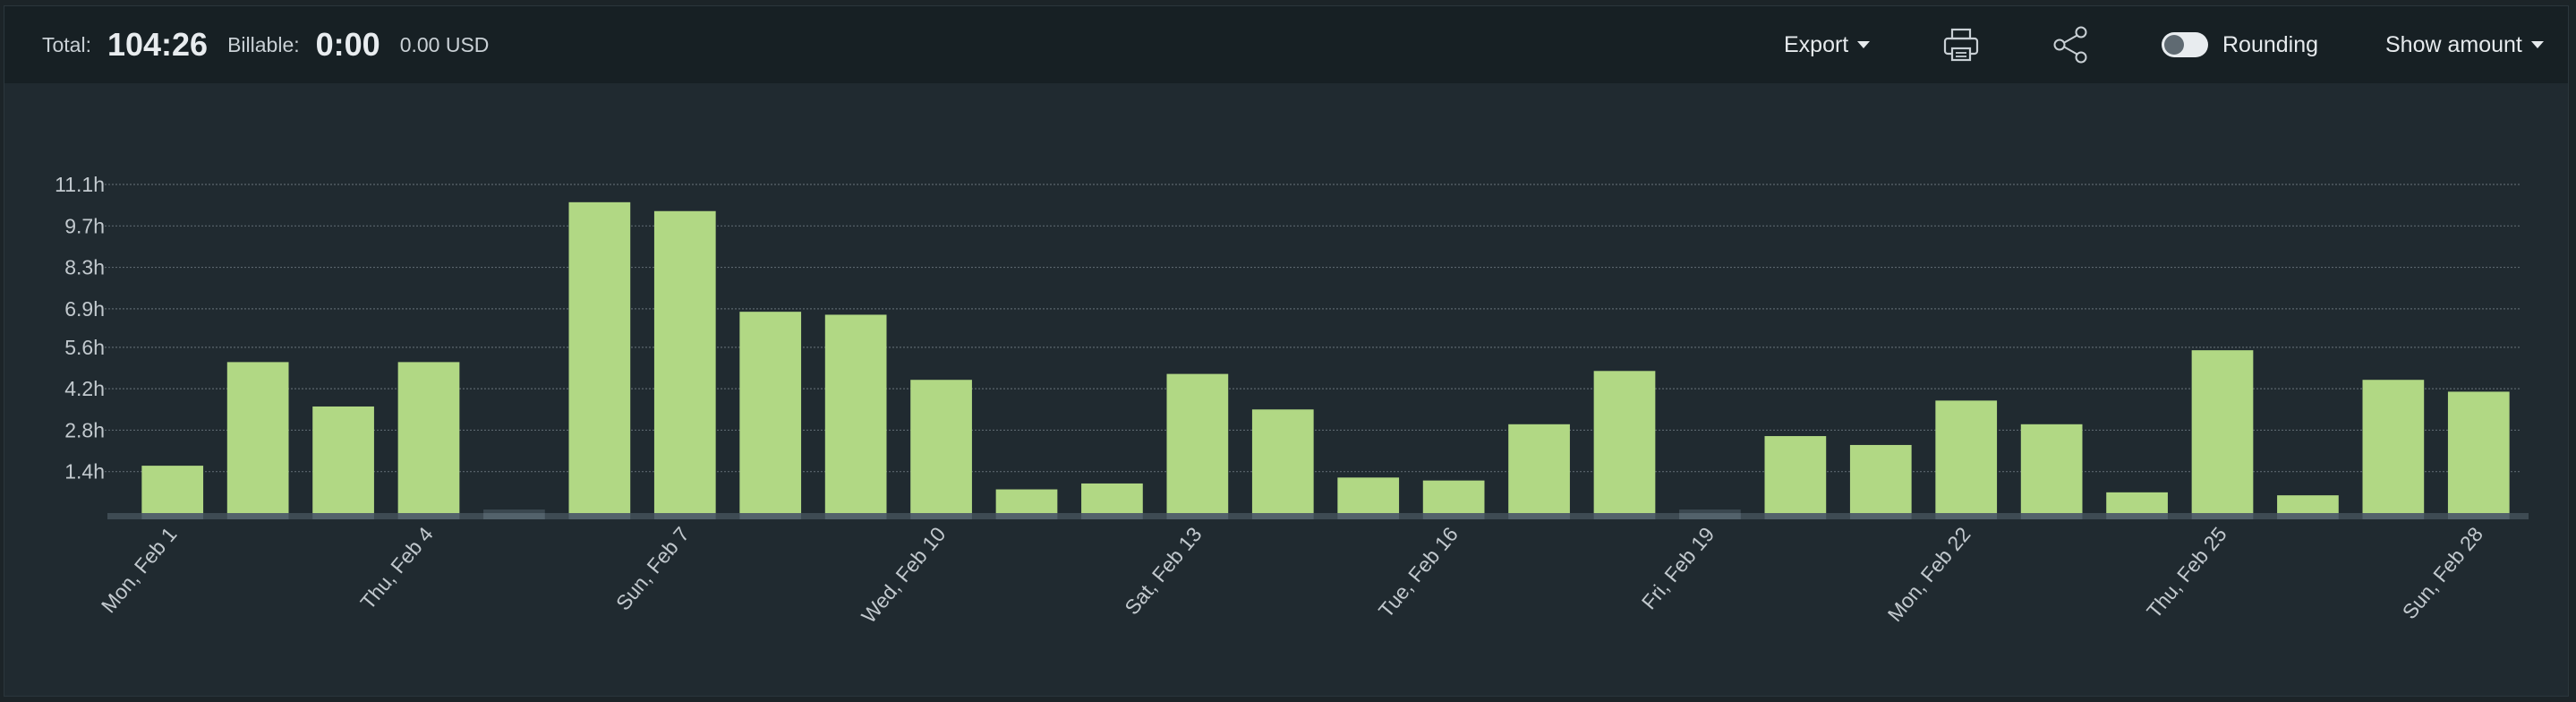 The image size is (2576, 702). I want to click on share-button, so click(2071, 44).